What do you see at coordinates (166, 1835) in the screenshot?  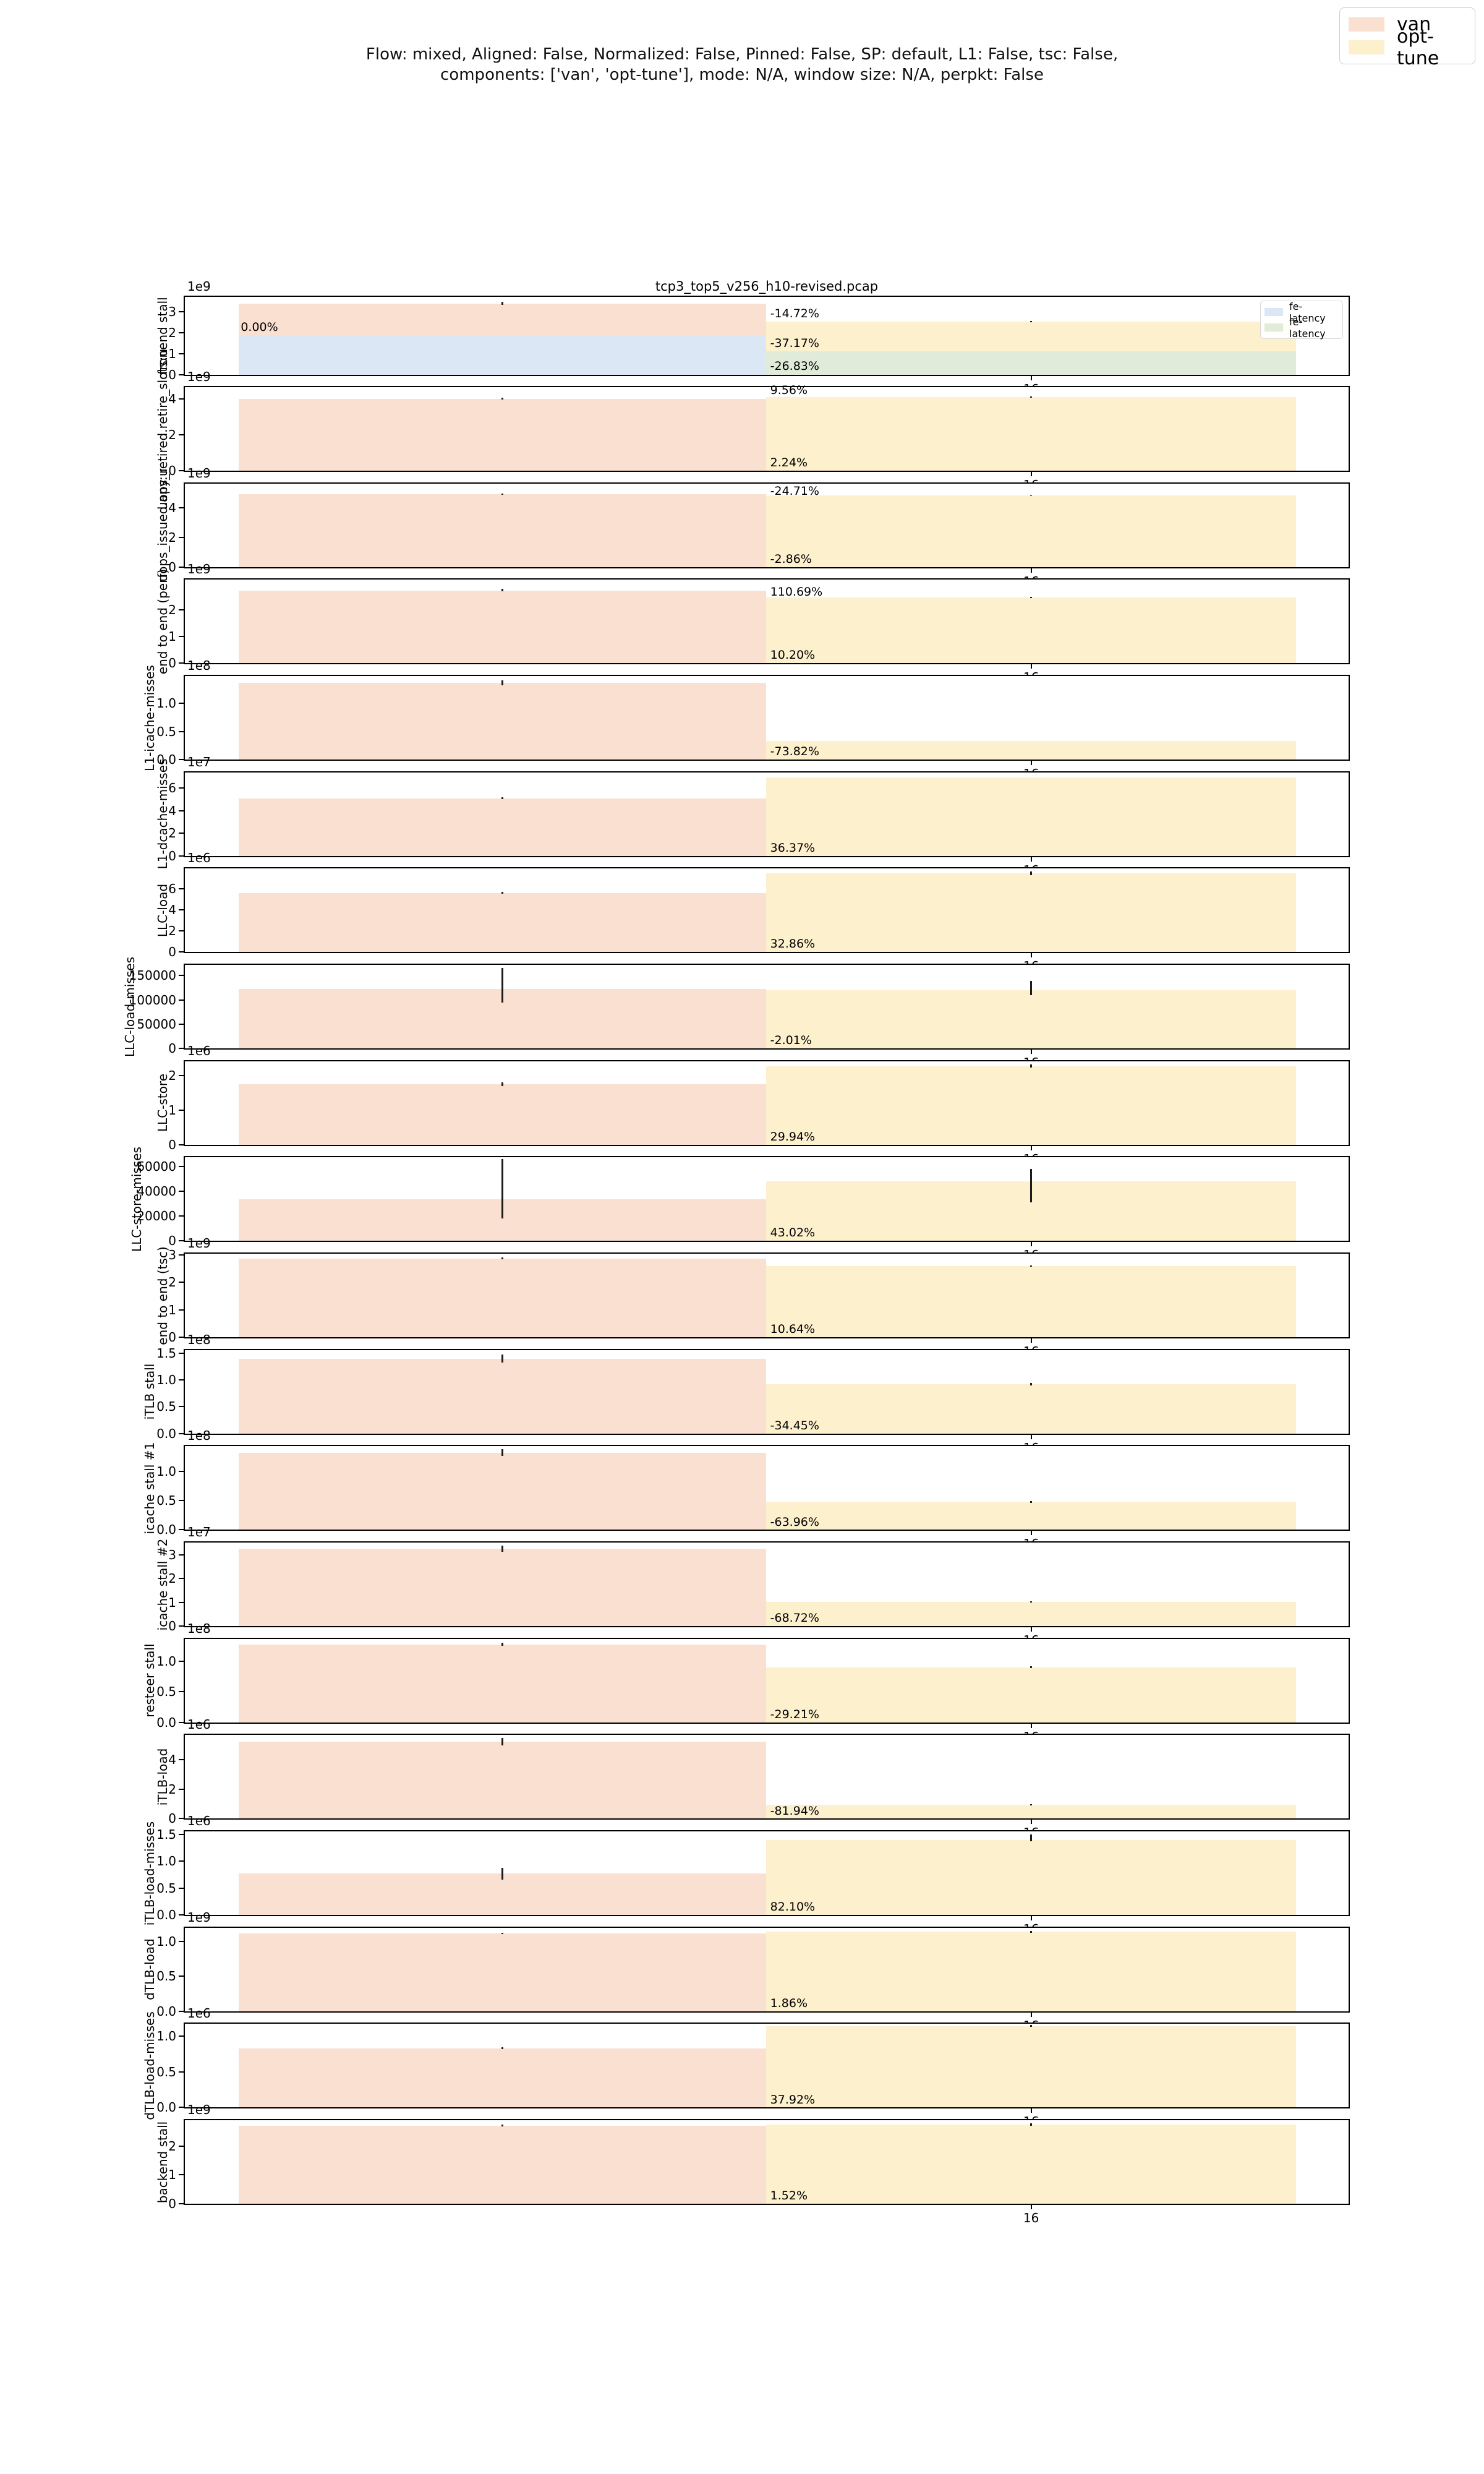 I see `y-tick-label: 1.5` at bounding box center [166, 1835].